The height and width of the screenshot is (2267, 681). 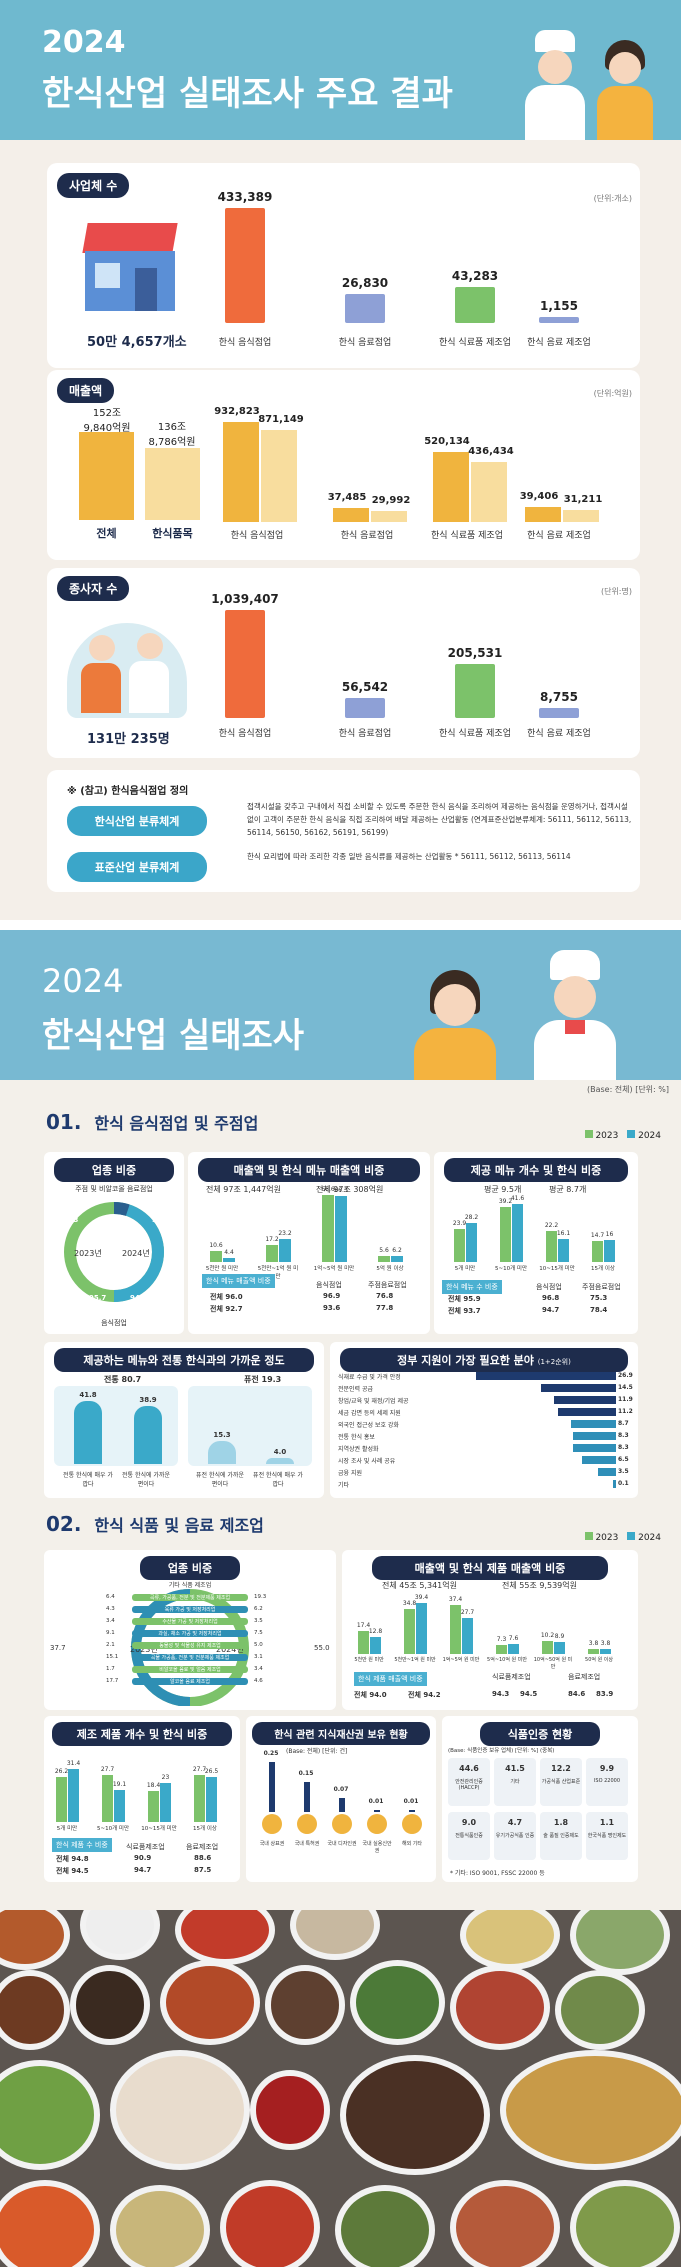 What do you see at coordinates (334, 1269) in the screenshot?
I see `p1-sales-chart-cat-2: 1억~5억 원 미만` at bounding box center [334, 1269].